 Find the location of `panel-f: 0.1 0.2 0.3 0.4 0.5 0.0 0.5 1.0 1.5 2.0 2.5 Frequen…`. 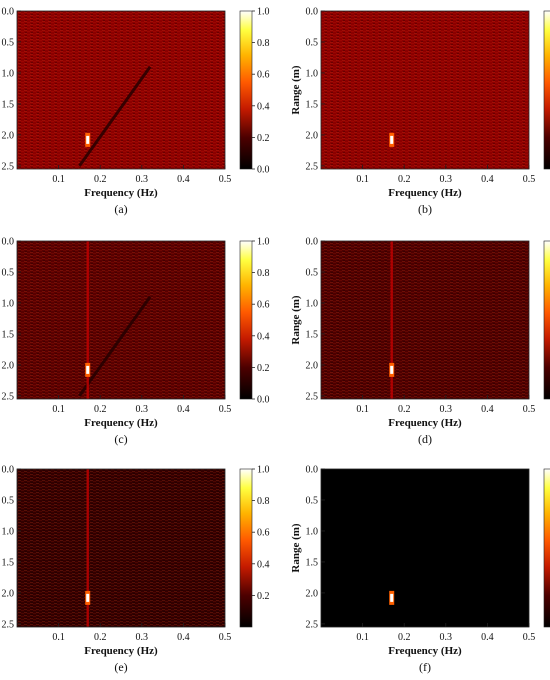

panel-f: 0.1 0.2 0.3 0.4 0.5 0.0 0.5 1.0 1.5 2.0 2.5 Frequen… is located at coordinates (420, 569).